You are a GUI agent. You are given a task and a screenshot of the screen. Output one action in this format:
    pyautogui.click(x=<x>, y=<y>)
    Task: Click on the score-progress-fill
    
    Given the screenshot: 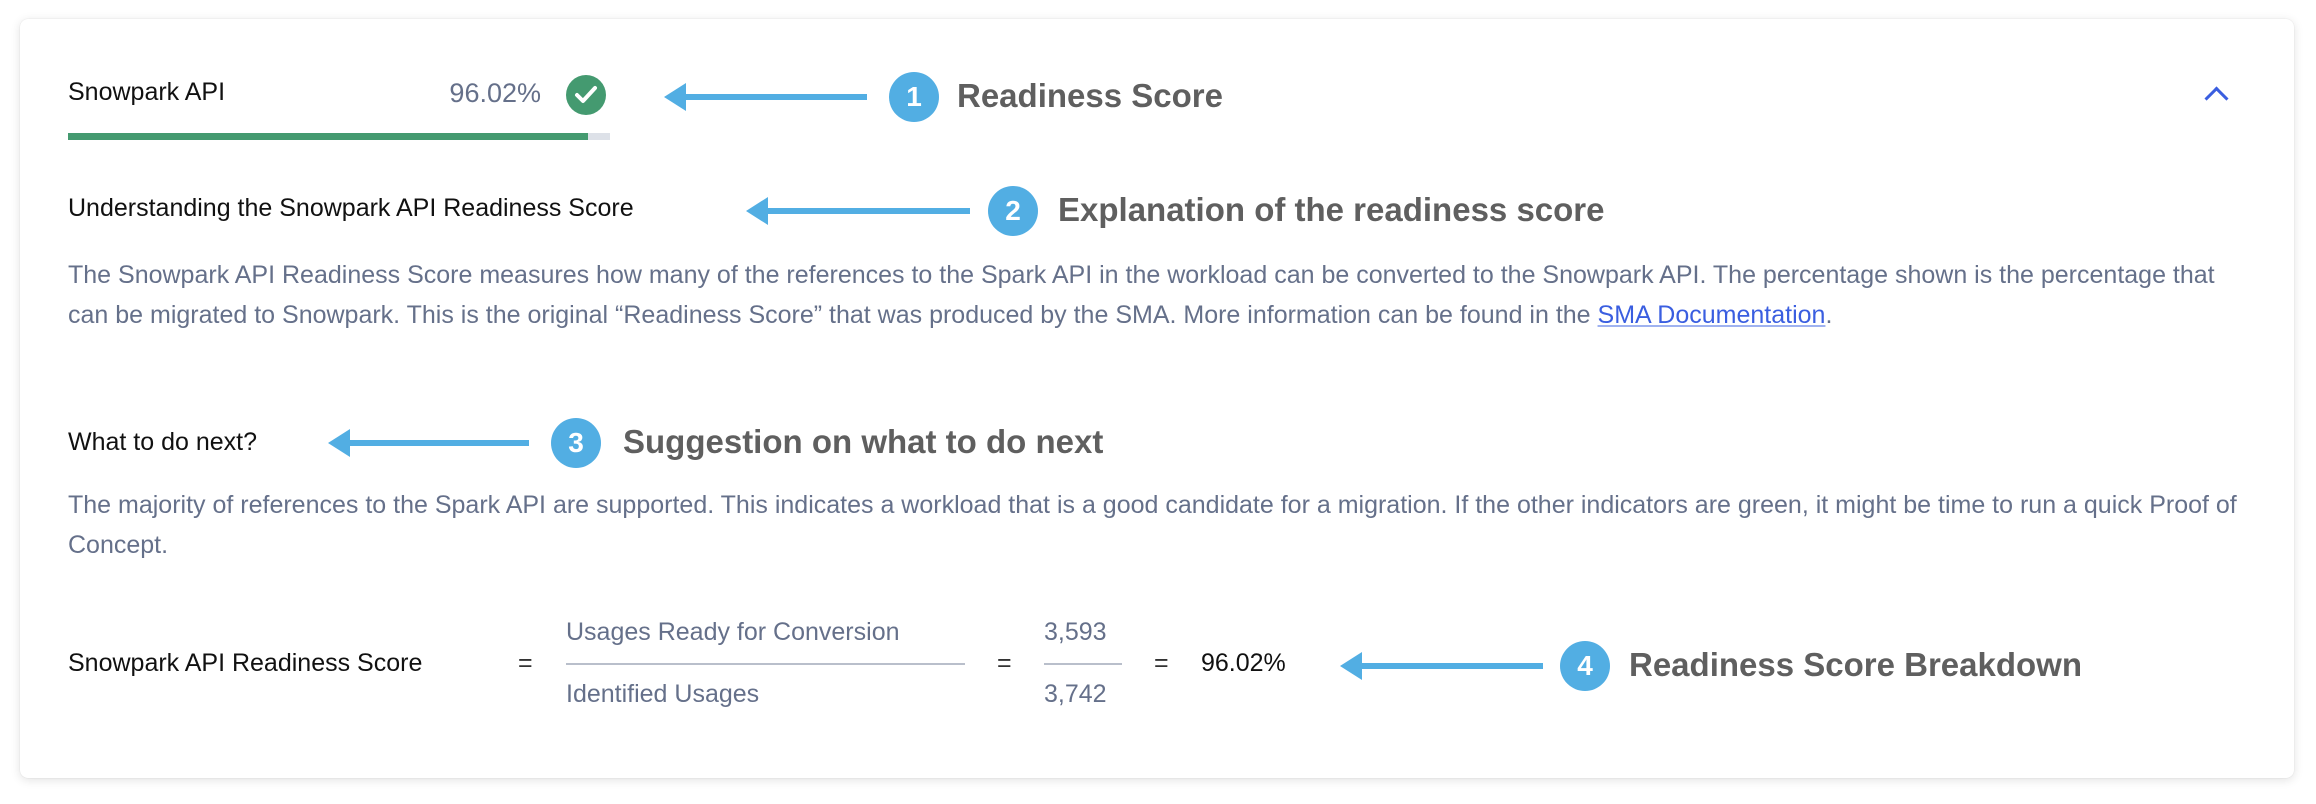 What is the action you would take?
    pyautogui.click(x=328, y=136)
    